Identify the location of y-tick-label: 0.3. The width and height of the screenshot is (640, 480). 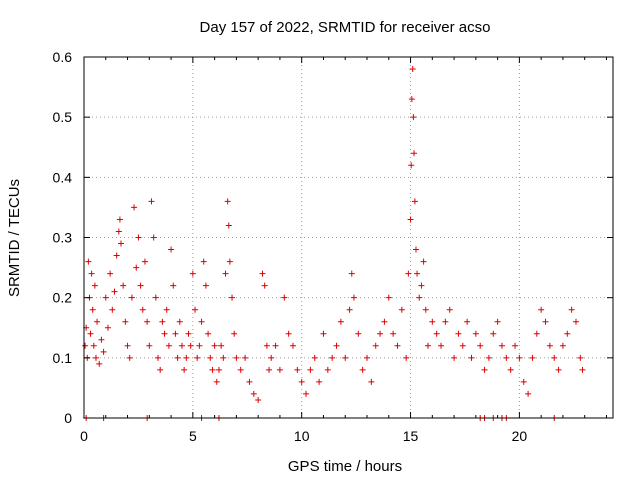
(63, 238).